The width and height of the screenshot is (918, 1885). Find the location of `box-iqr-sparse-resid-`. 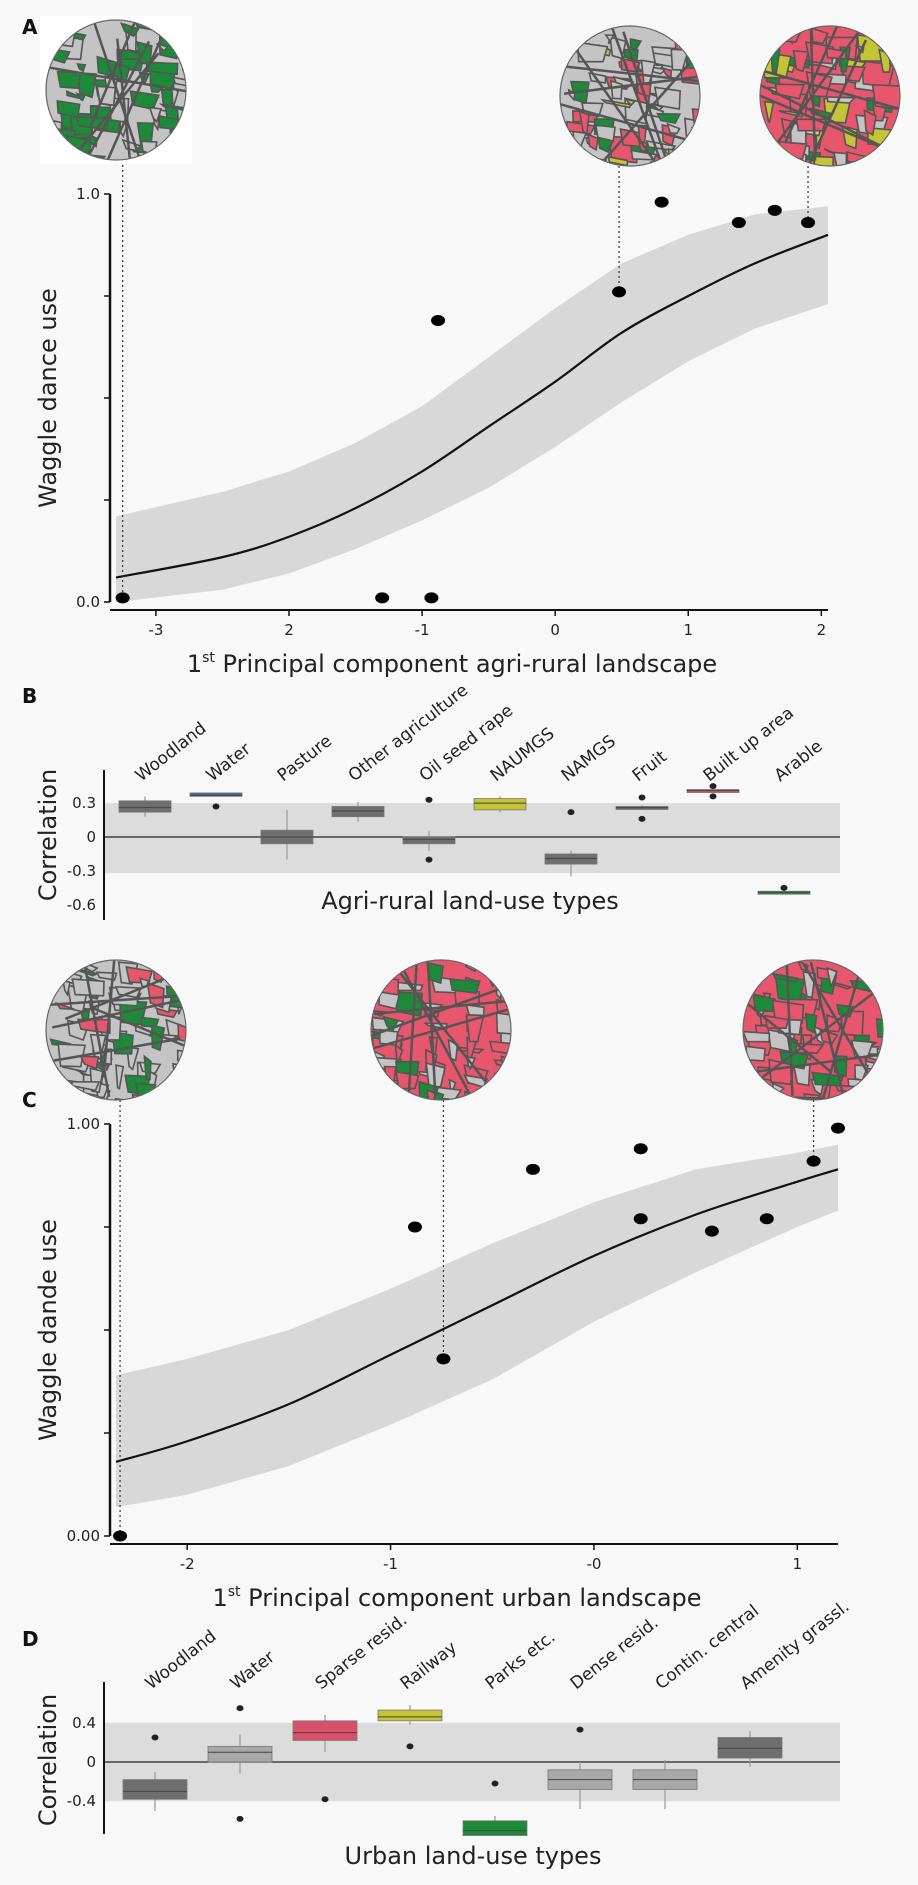

box-iqr-sparse-resid- is located at coordinates (325, 1730).